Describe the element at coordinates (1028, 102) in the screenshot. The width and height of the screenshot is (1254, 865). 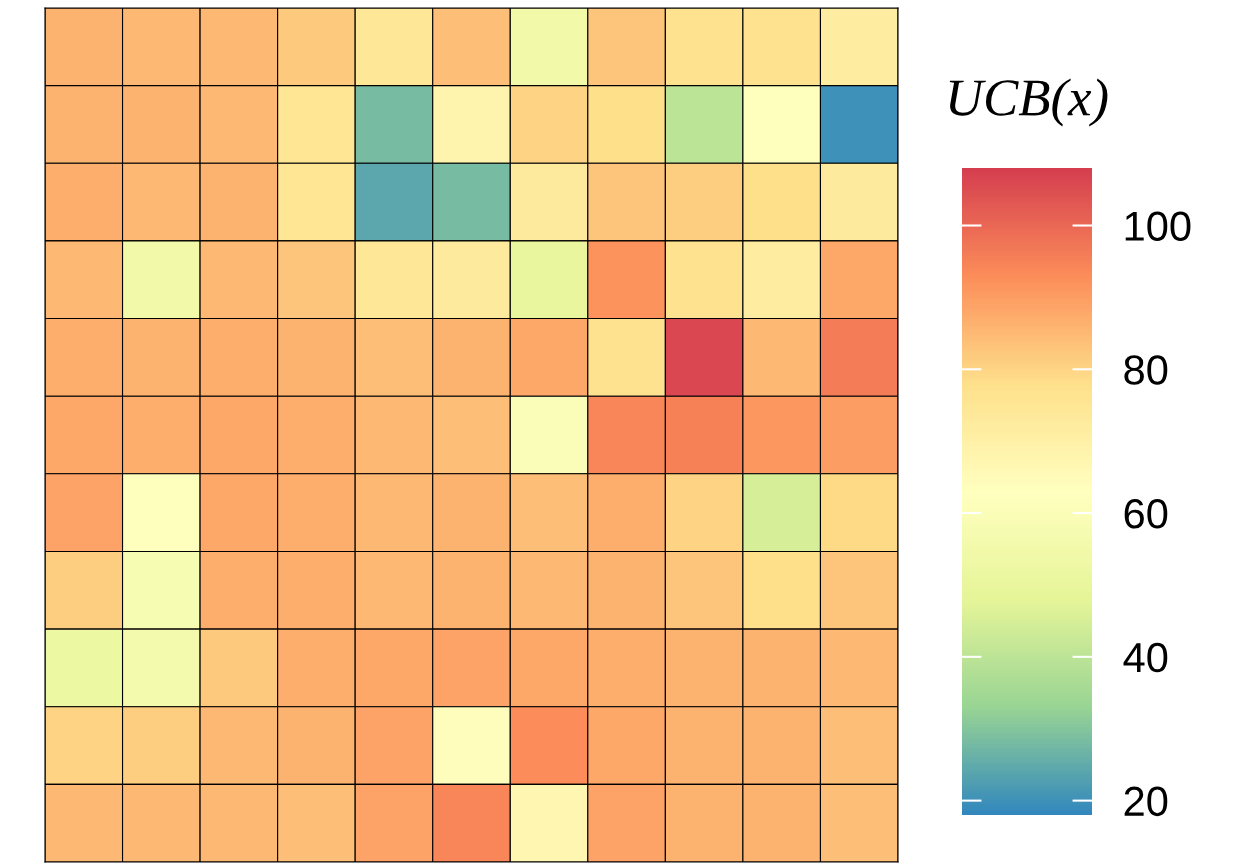
I see `color-bar-title: UCB(x)` at that location.